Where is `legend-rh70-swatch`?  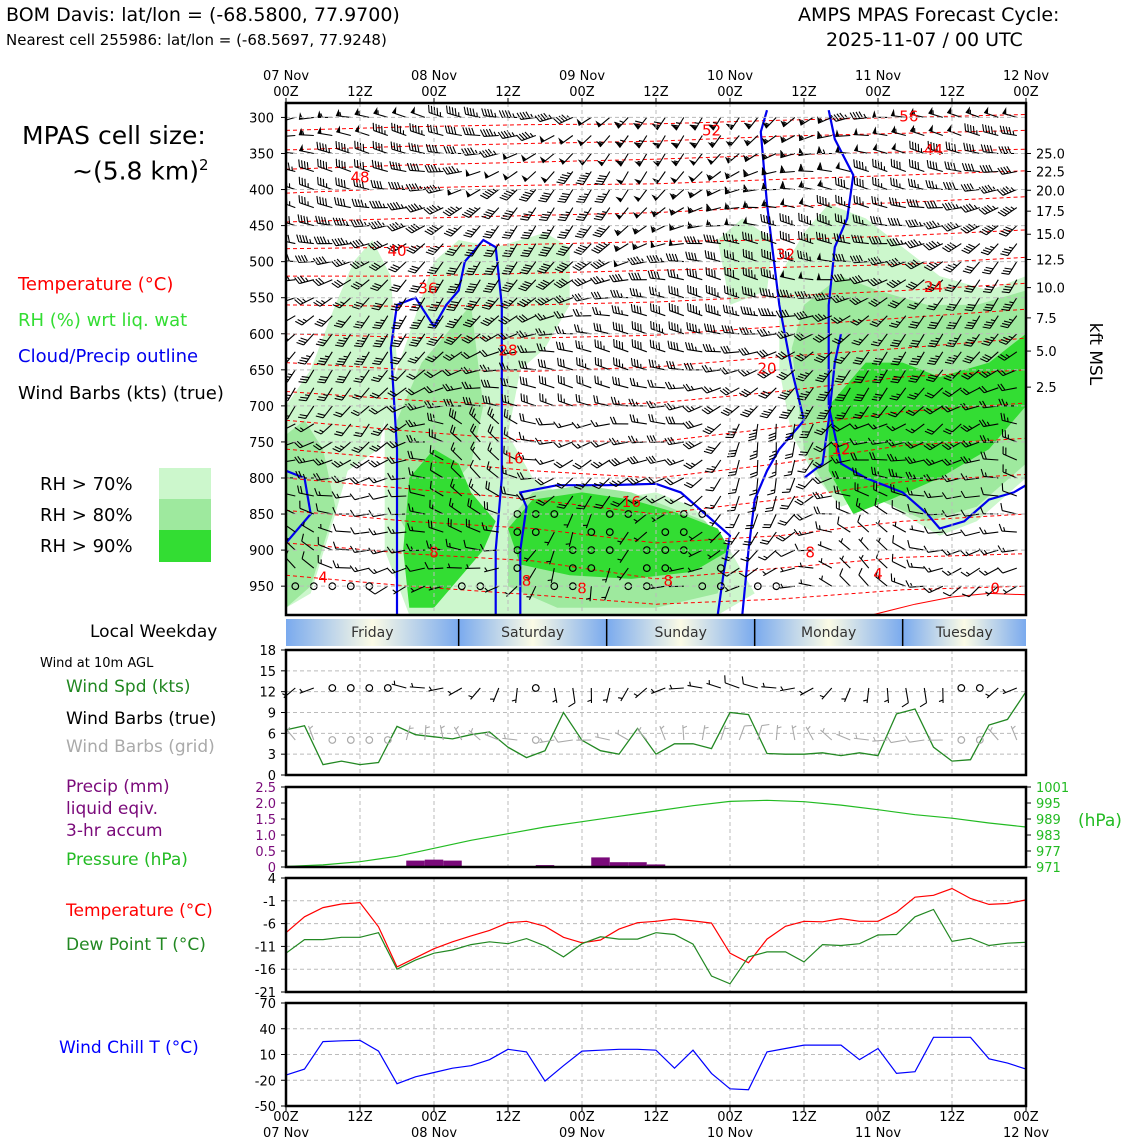
legend-rh70-swatch is located at coordinates (185, 483).